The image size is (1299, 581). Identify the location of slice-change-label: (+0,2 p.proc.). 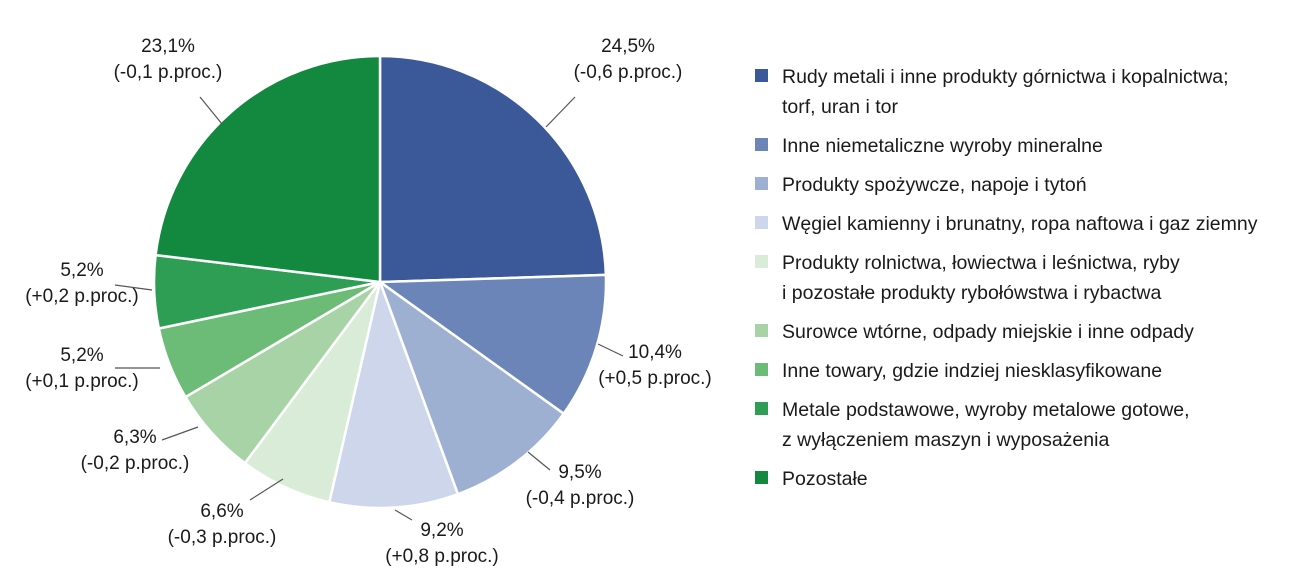
(82, 296).